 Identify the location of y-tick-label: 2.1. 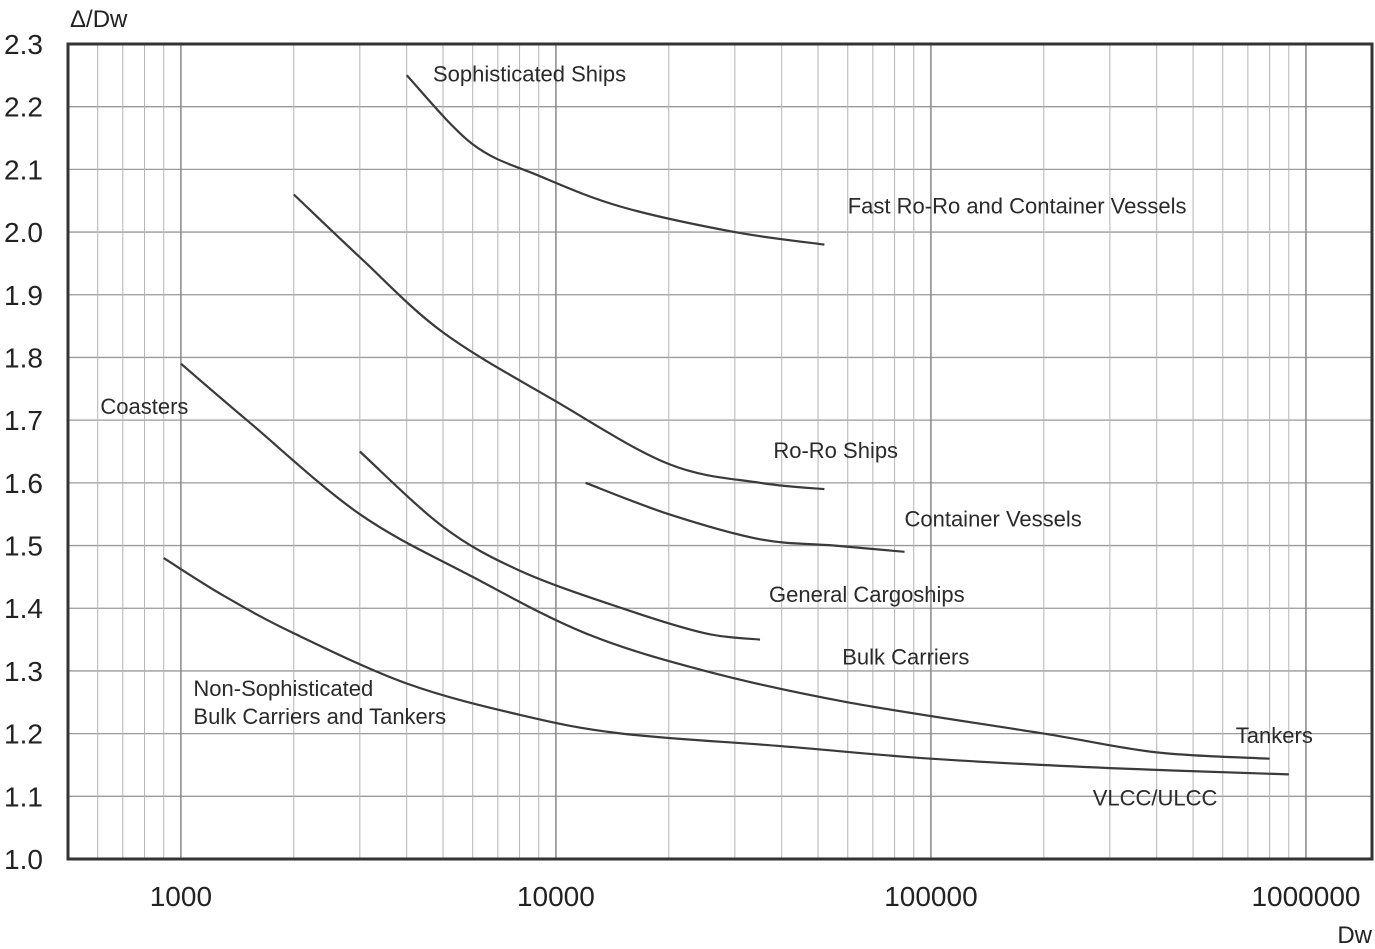
(23, 169).